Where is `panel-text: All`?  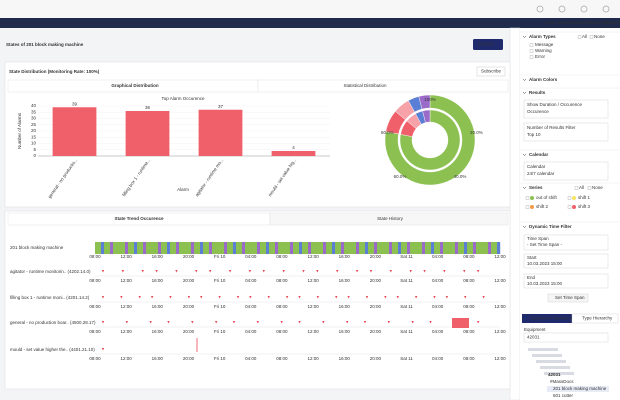
panel-text: All is located at coordinates (581, 187).